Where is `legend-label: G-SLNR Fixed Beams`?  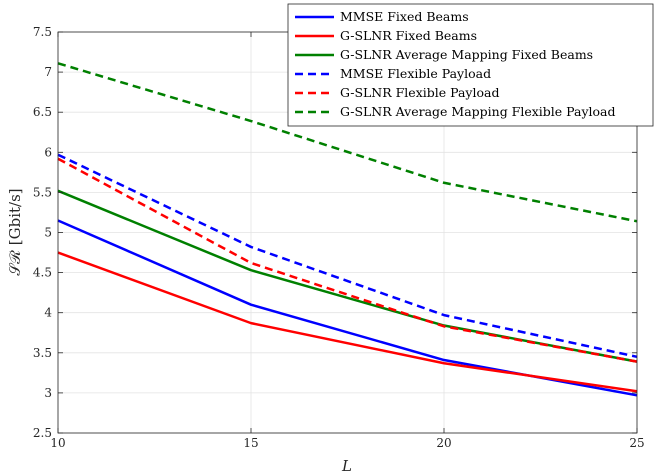 legend-label: G-SLNR Fixed Beams is located at coordinates (408, 35).